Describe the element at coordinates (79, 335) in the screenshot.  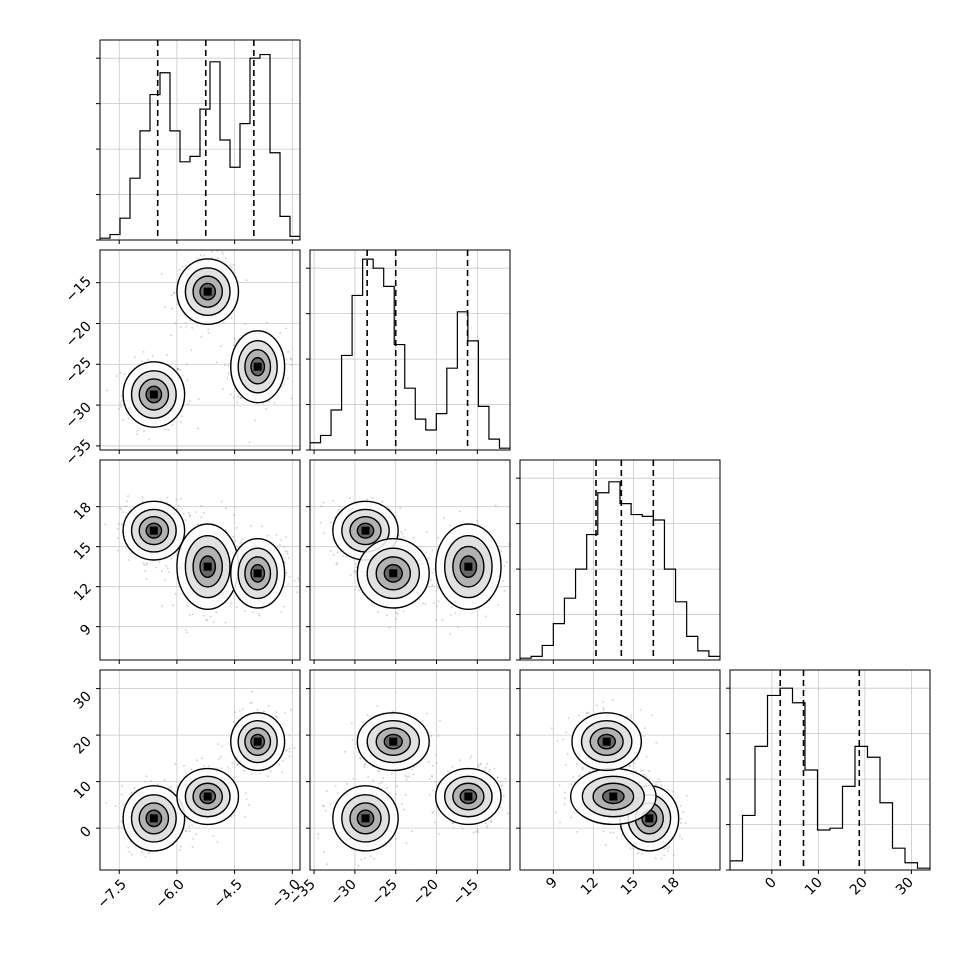
I see `y-tick-label: −20` at that location.